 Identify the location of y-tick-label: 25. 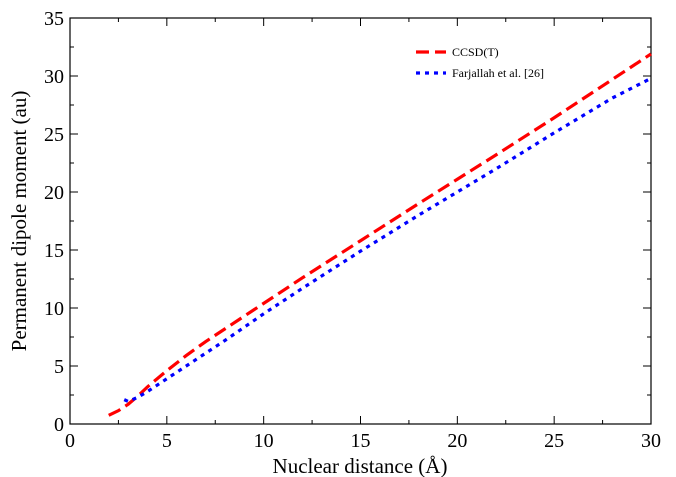
(54, 135).